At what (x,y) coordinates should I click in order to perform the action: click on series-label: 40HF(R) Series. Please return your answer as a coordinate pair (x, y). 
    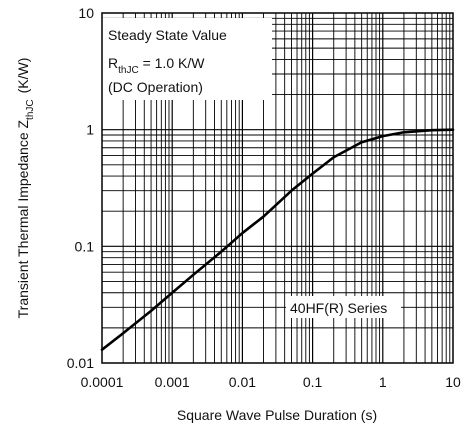
    Looking at the image, I should click on (338, 308).